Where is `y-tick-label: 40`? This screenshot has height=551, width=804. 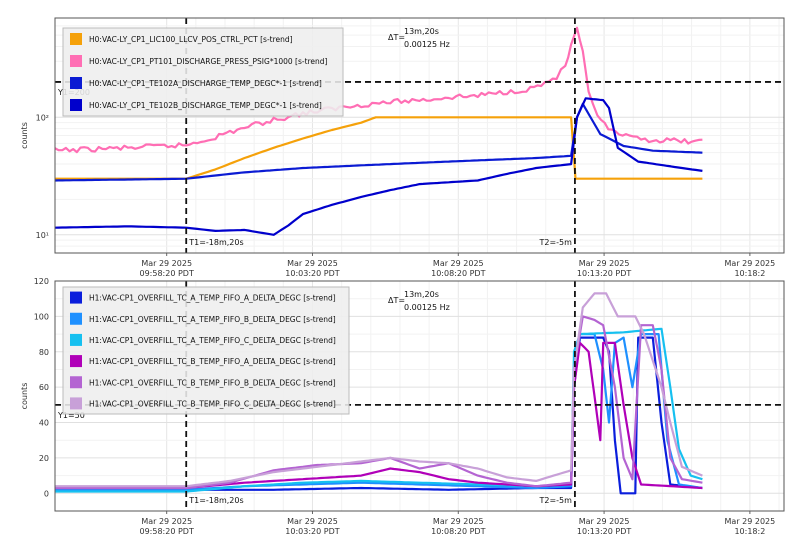
y-tick-label: 40 is located at coordinates (44, 423).